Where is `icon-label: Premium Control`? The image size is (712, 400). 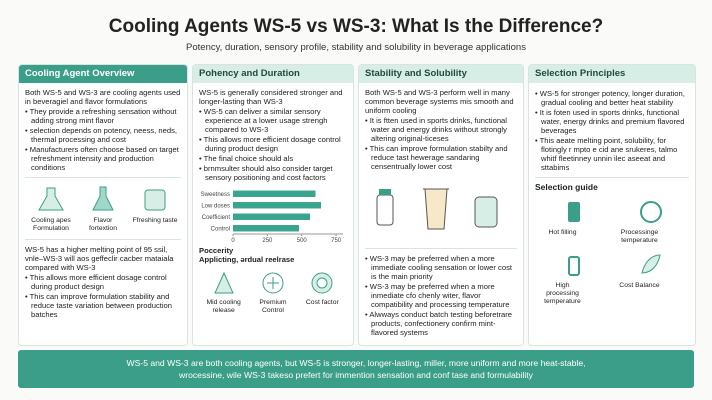 icon-label: Premium Control is located at coordinates (273, 306).